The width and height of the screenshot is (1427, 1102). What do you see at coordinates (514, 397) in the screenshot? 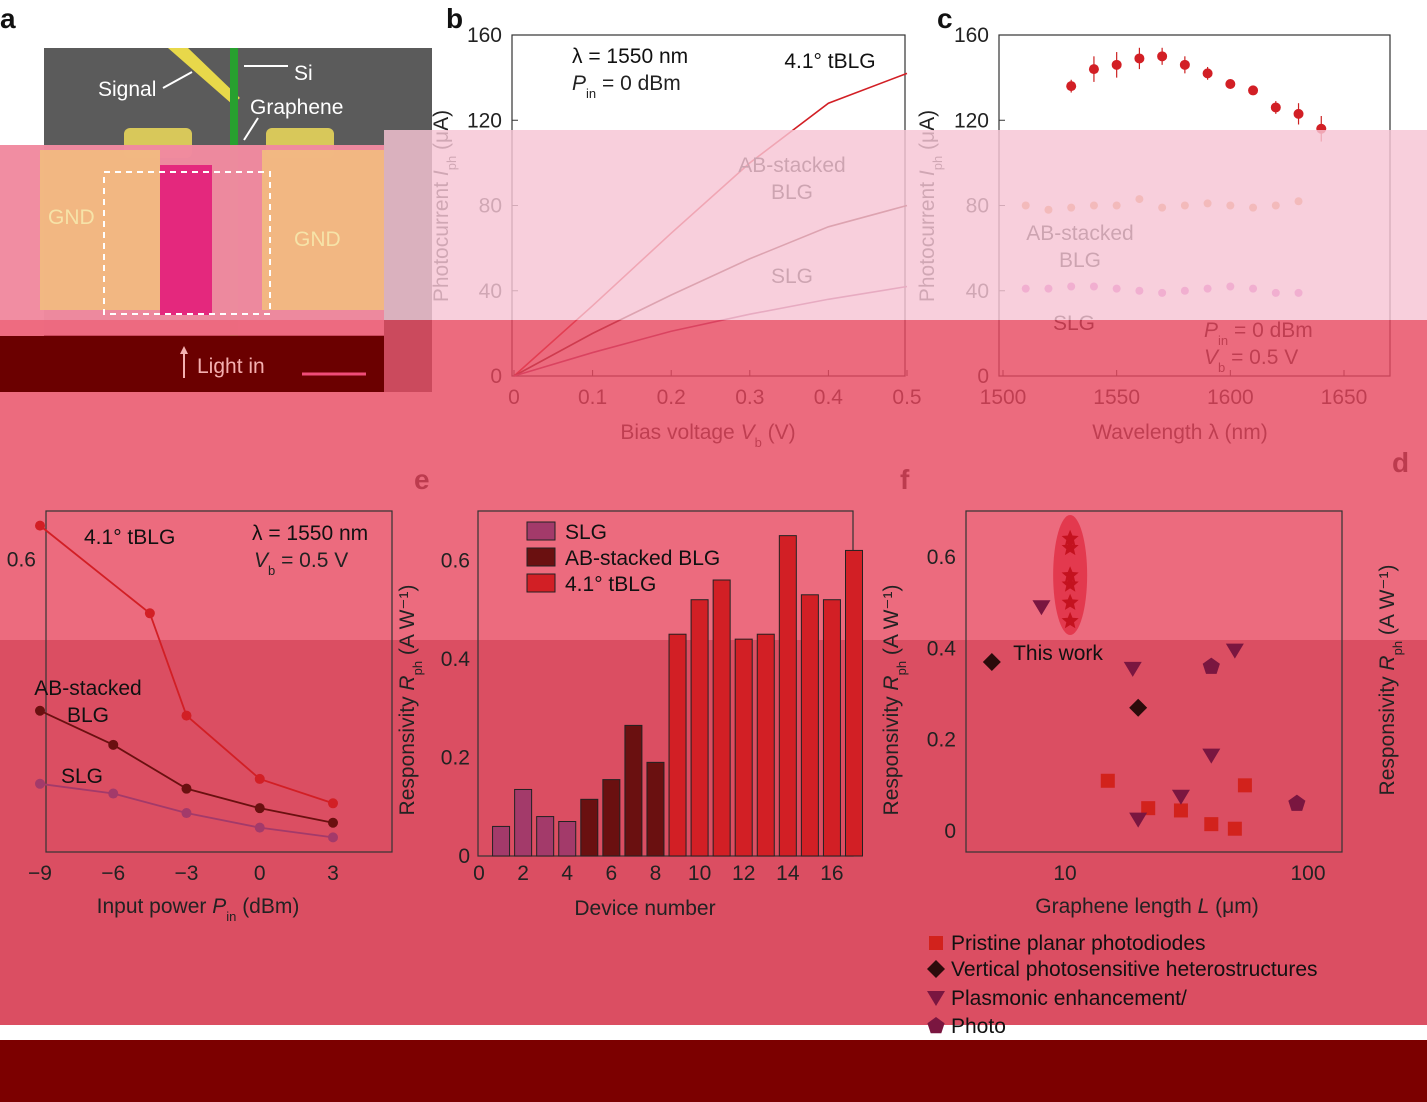
I see `x-tick-label: 0` at bounding box center [514, 397].